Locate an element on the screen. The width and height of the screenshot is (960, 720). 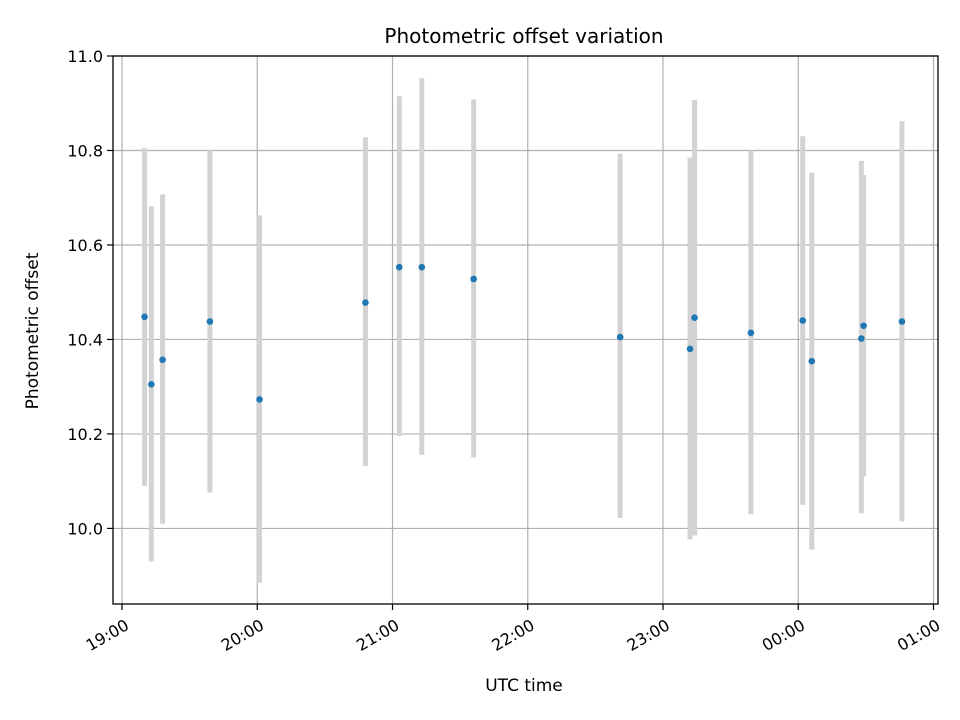
x-axis-title: UTC time is located at coordinates (524, 686).